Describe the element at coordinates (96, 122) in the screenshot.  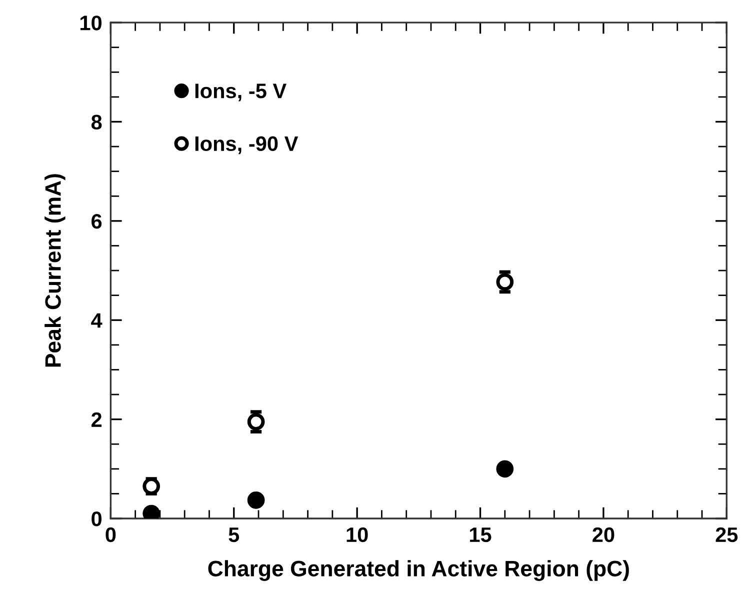
I see `y-tick-label: 8` at that location.